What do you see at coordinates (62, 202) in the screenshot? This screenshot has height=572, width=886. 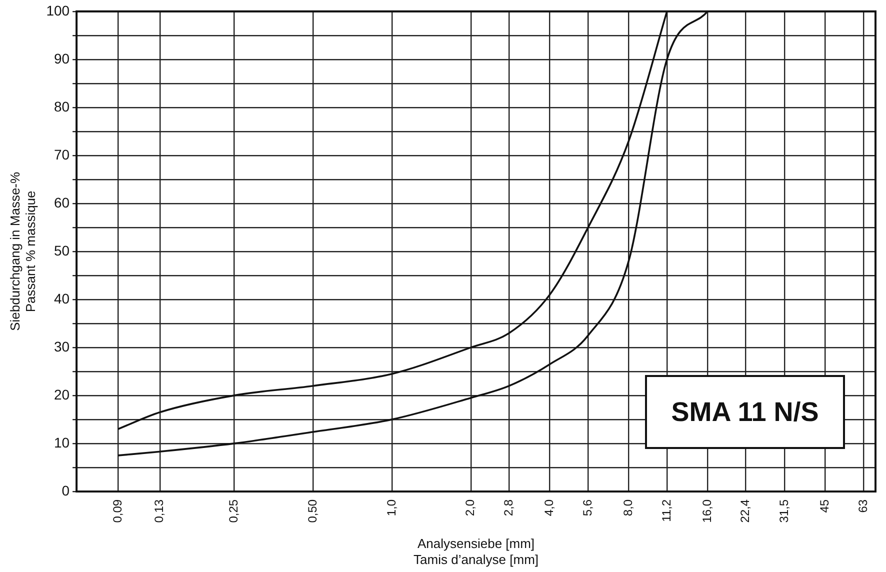 I see `y-tick-label: 60` at bounding box center [62, 202].